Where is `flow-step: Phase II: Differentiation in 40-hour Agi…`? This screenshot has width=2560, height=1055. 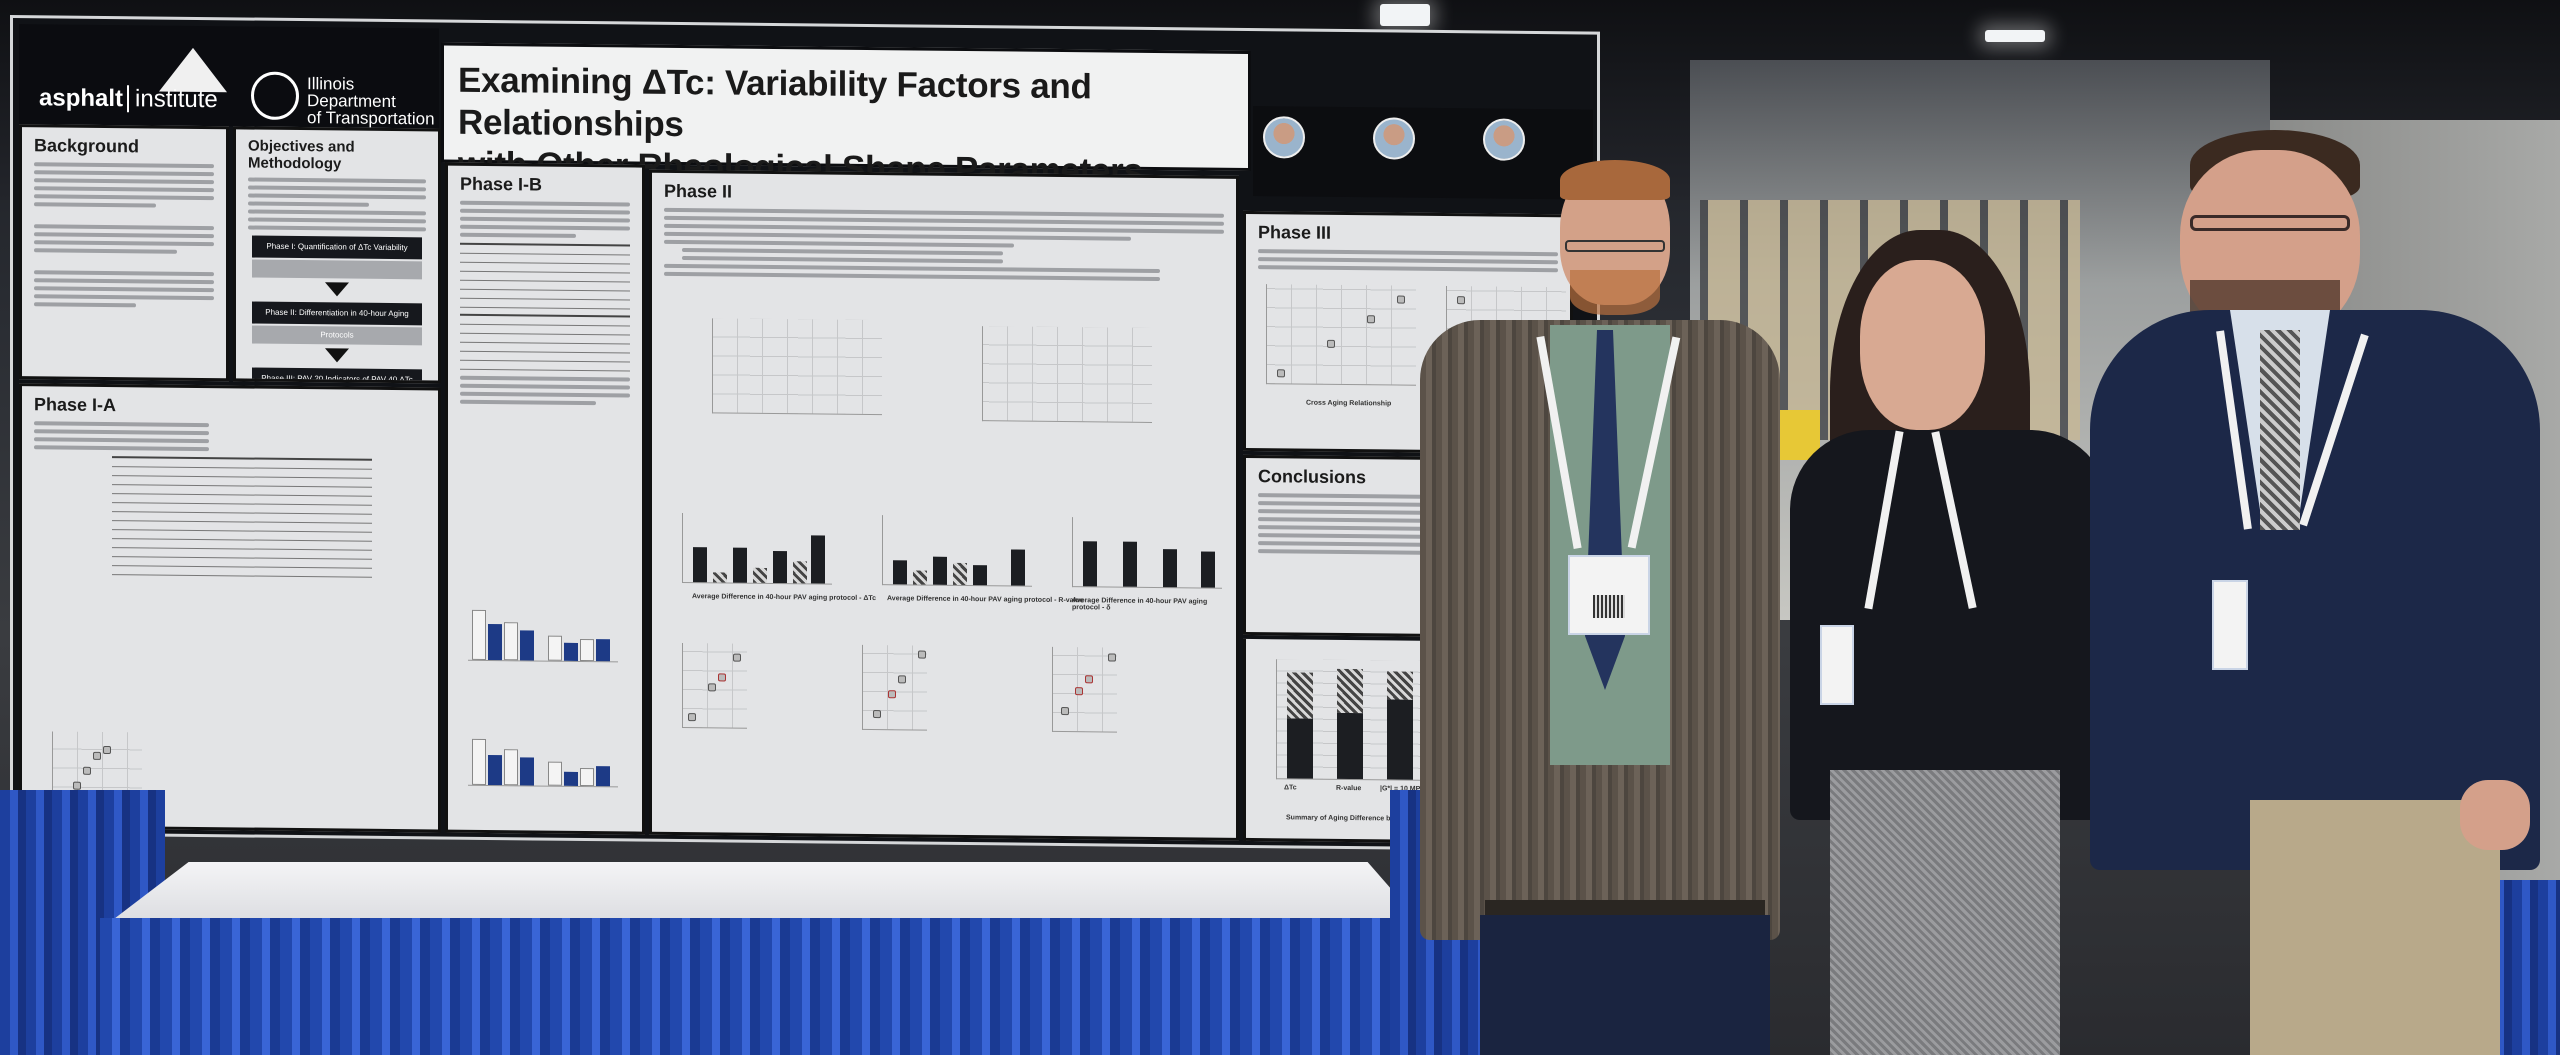 flow-step: Phase II: Differentiation in 40-hour Agi… is located at coordinates (337, 320).